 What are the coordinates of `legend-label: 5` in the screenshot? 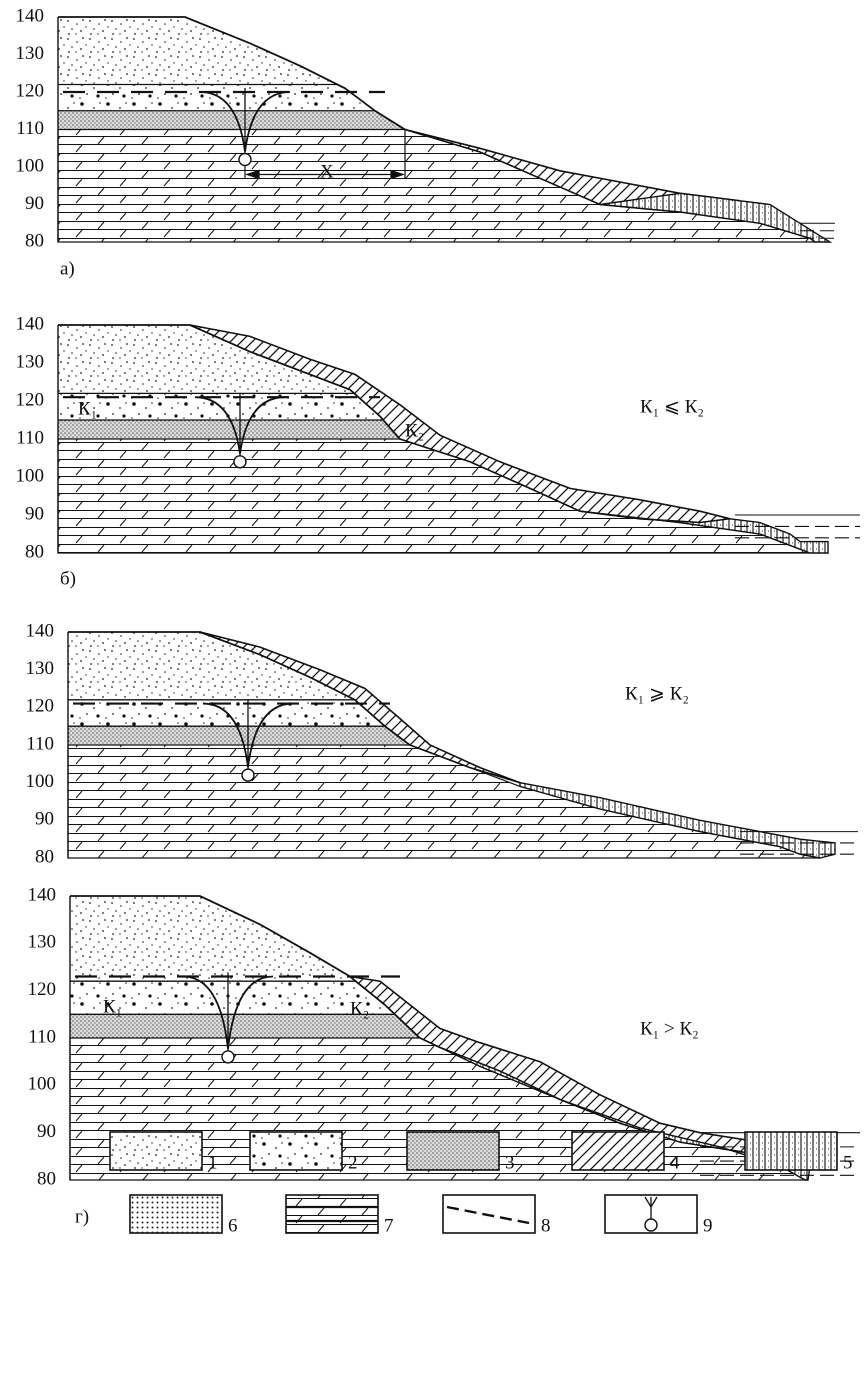 It's located at (848, 1162).